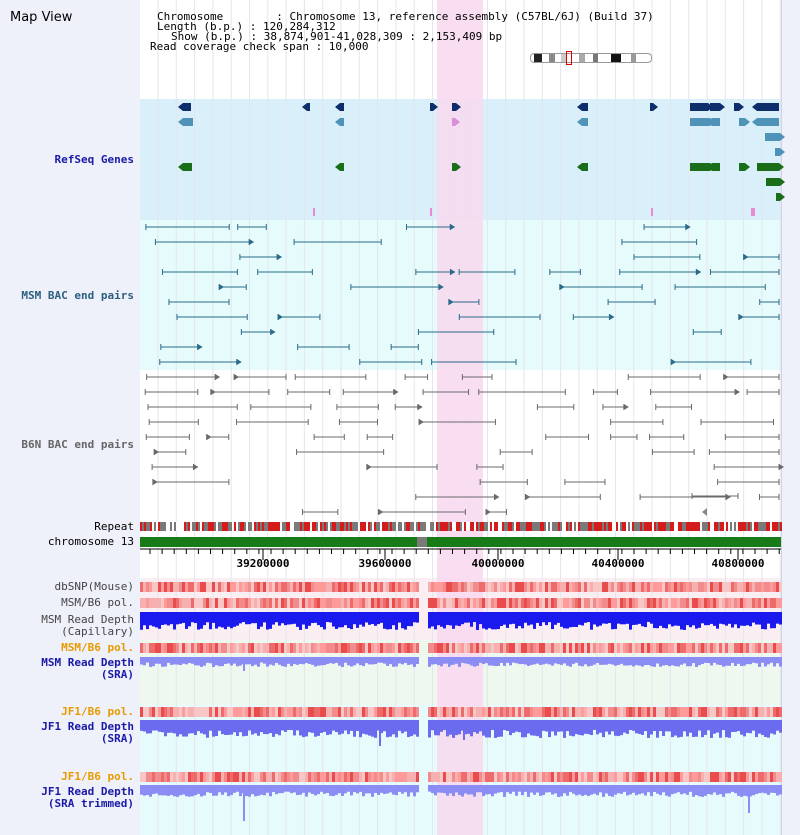 The width and height of the screenshot is (800, 835). Describe the element at coordinates (422, 542) in the screenshot. I see `chromosome-gap` at that location.